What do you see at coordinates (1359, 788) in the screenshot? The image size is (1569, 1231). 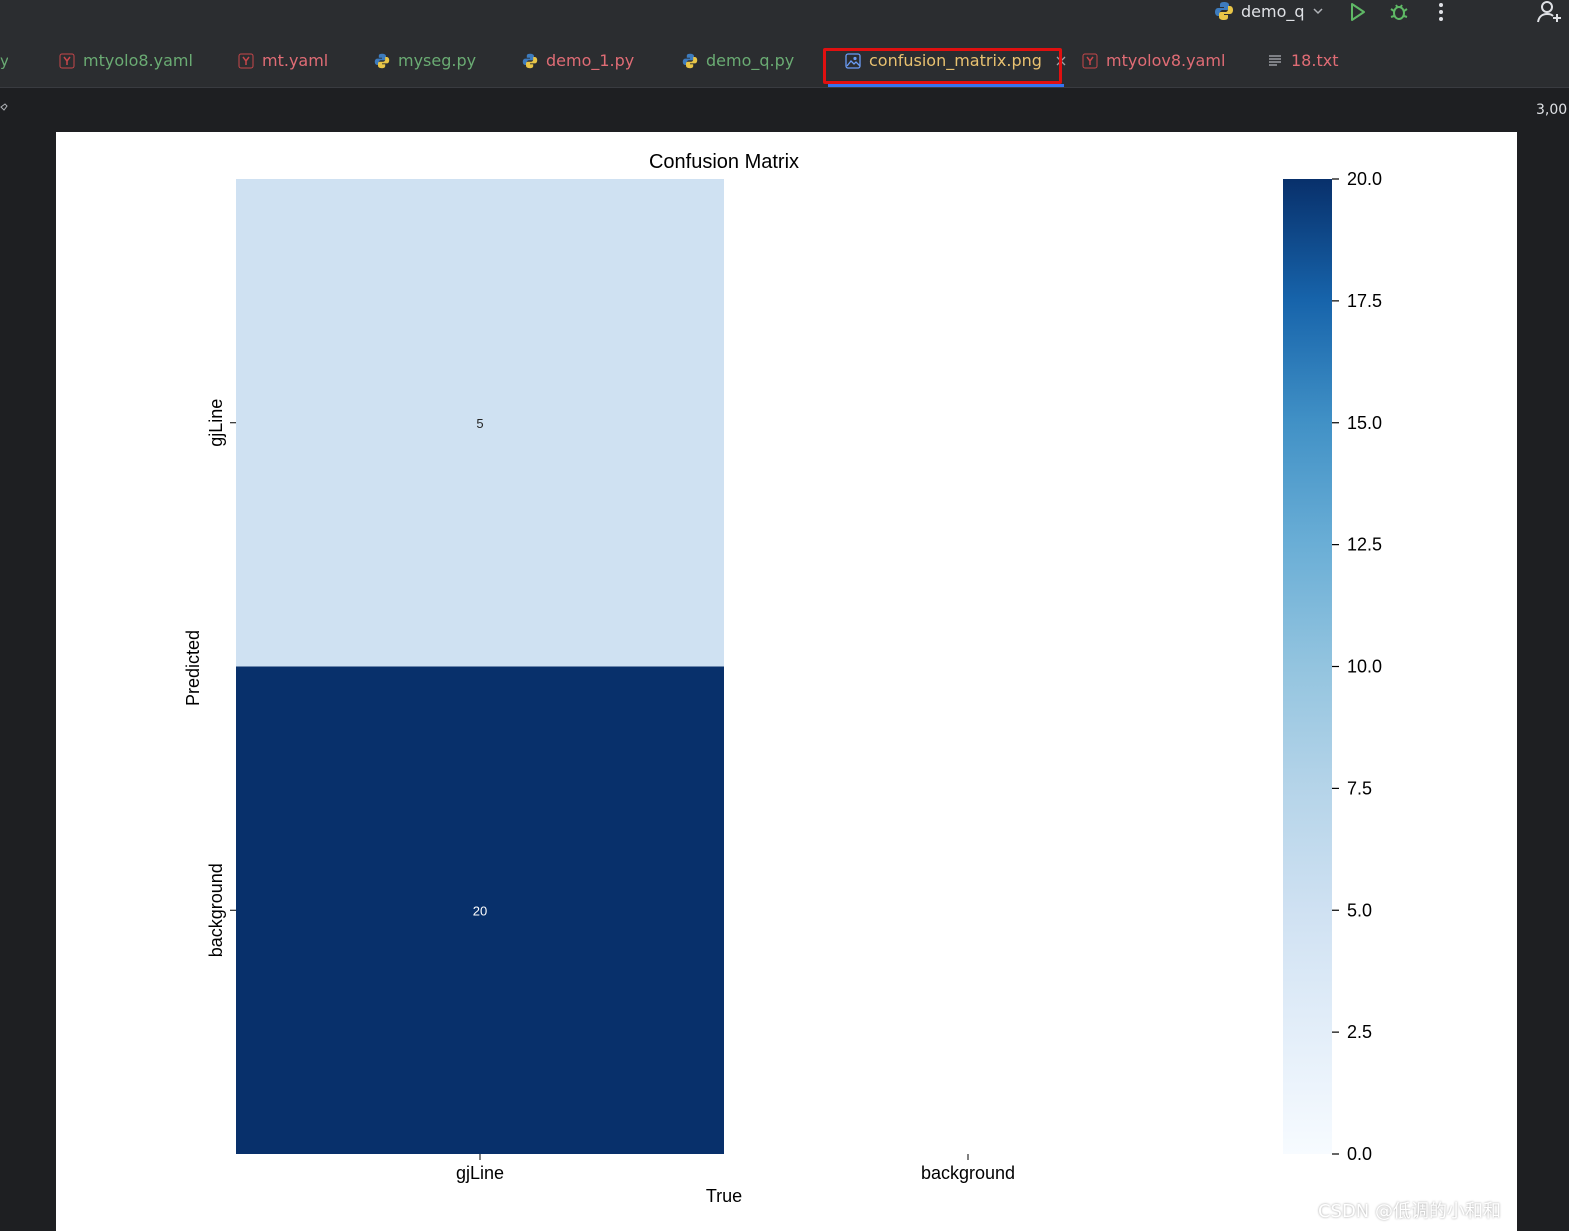 I see `colorbar-tick-label: 7.5` at bounding box center [1359, 788].